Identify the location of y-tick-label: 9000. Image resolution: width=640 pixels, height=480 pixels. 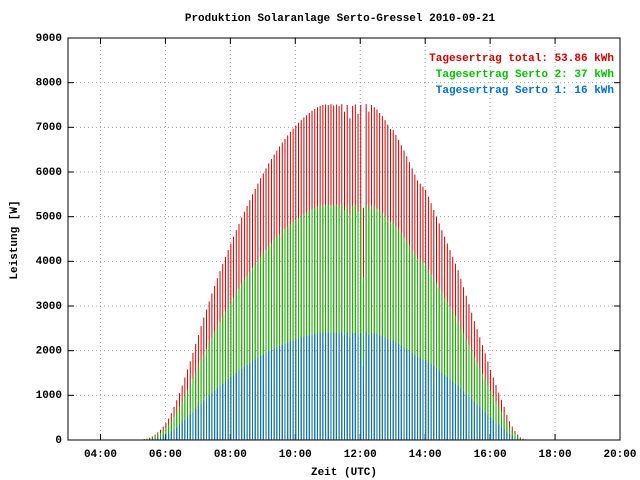
(49, 39).